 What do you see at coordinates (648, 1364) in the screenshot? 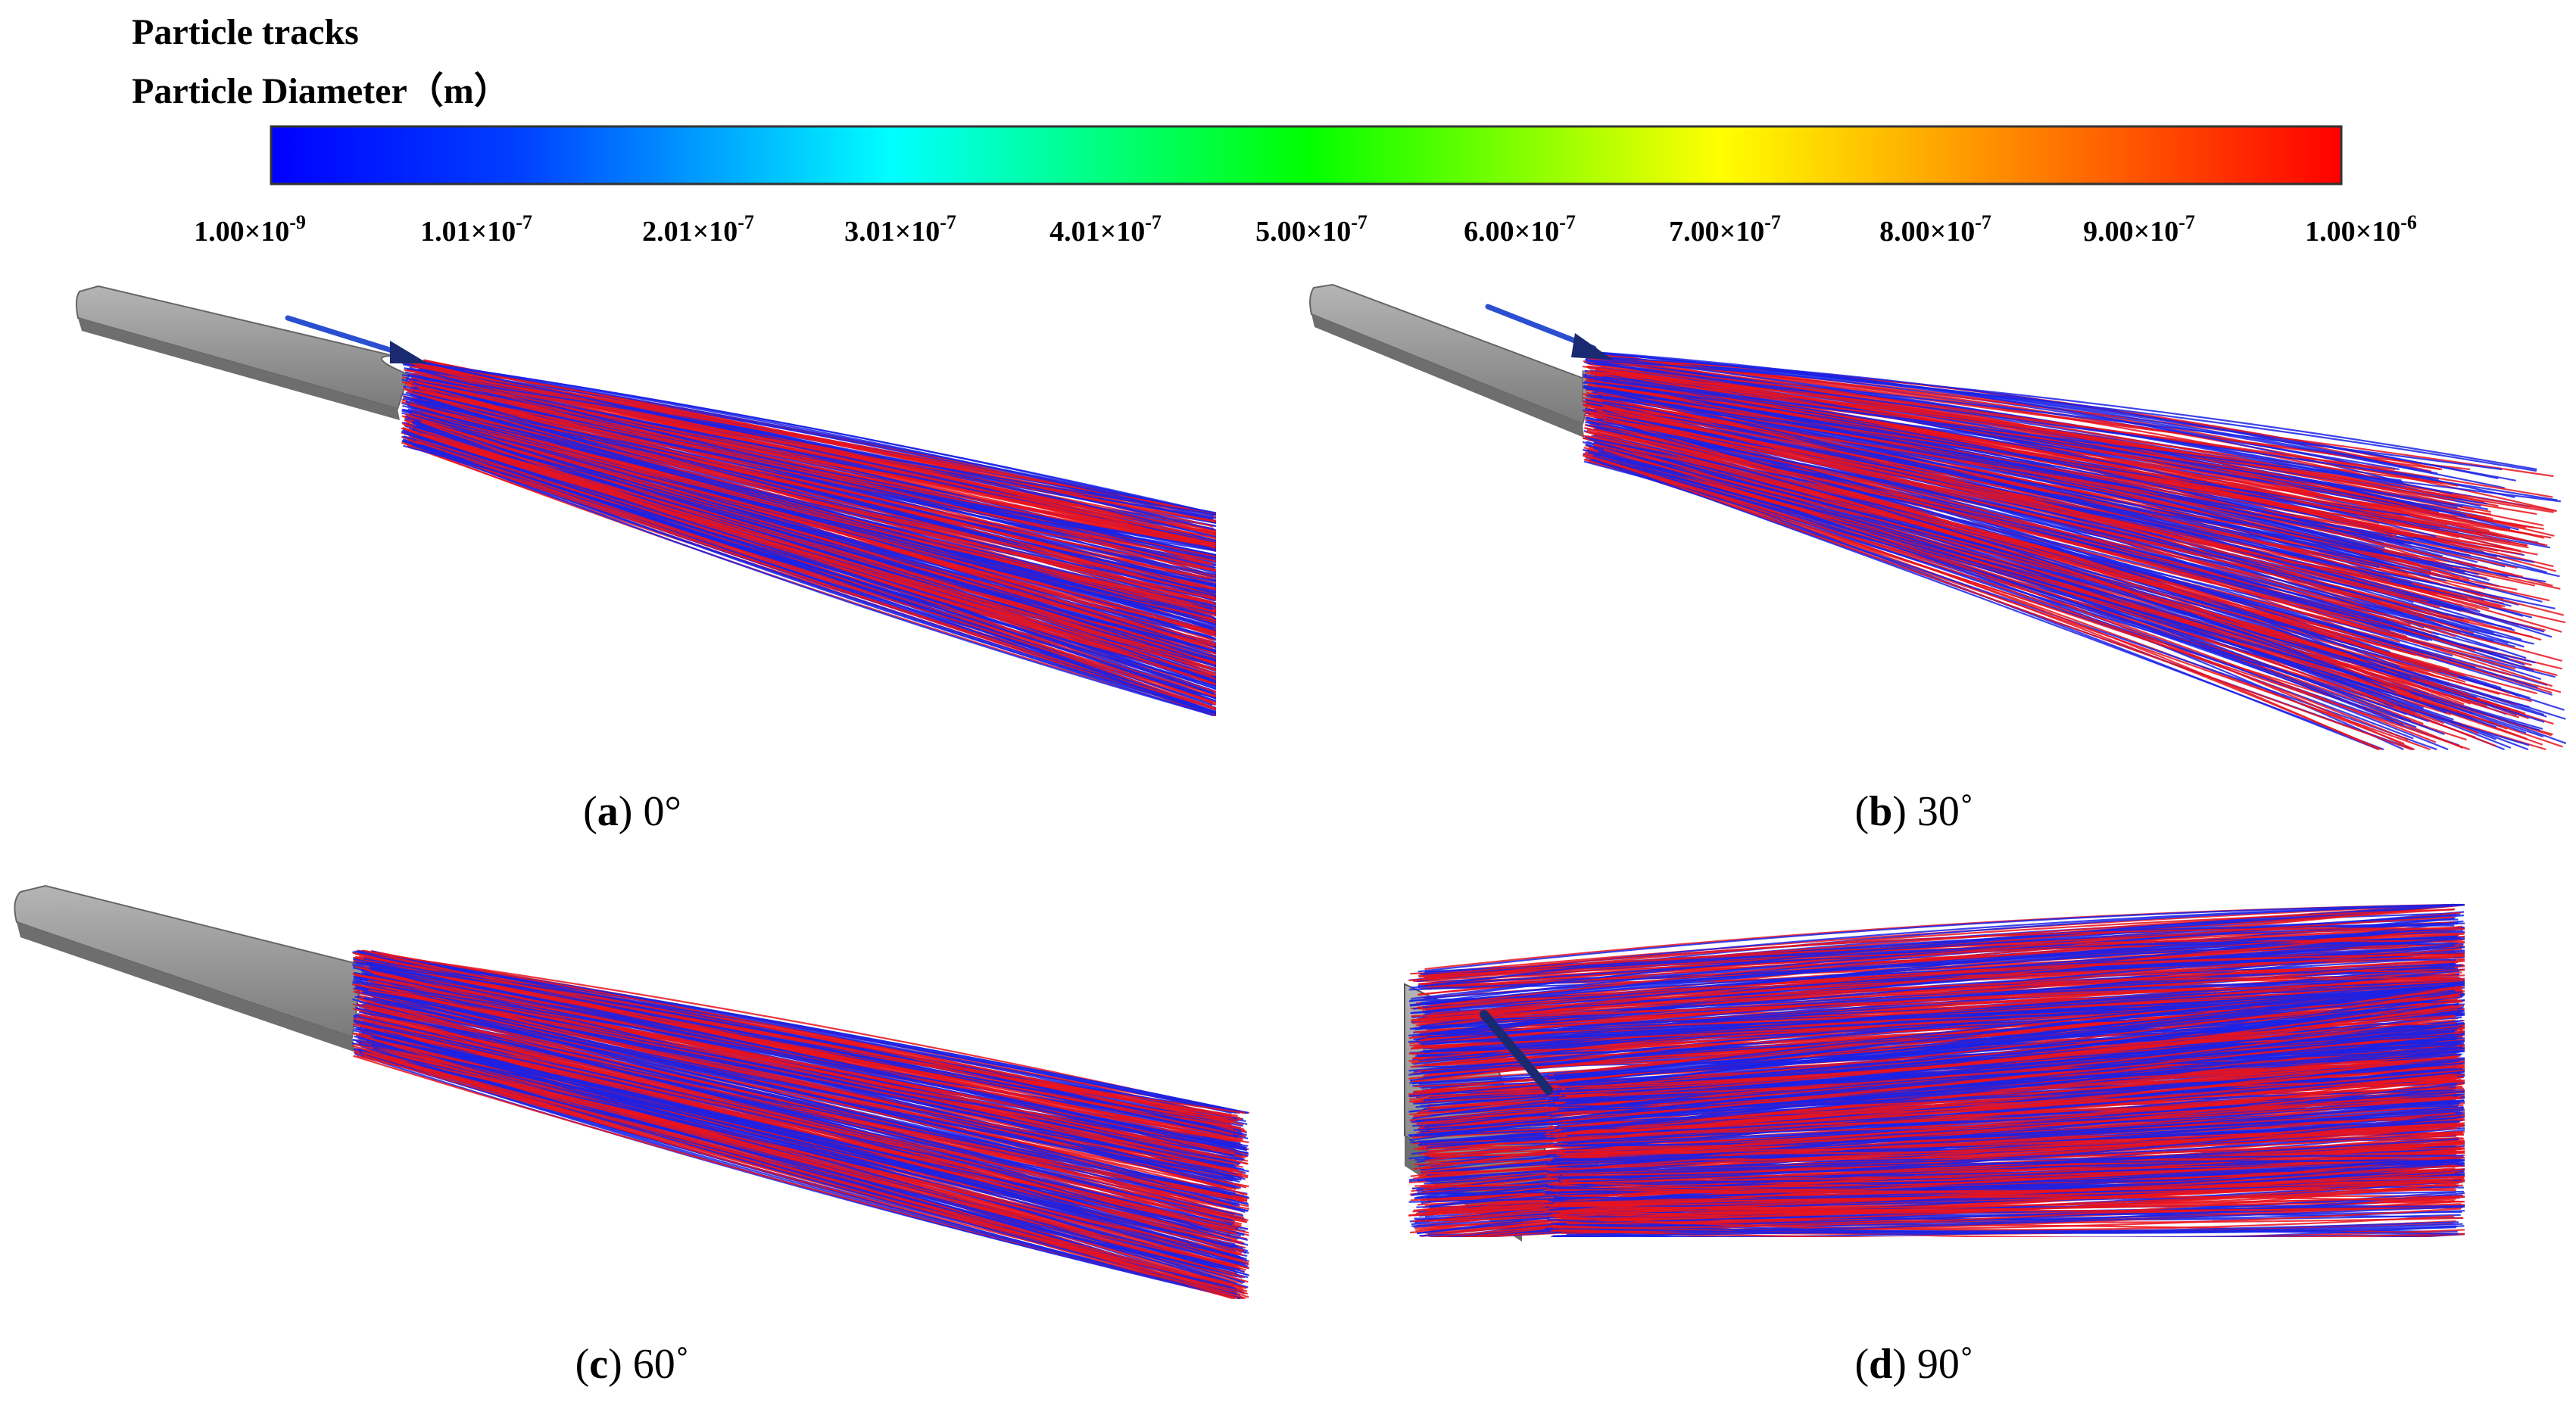
I see `caption-part: ) 60˚` at bounding box center [648, 1364].